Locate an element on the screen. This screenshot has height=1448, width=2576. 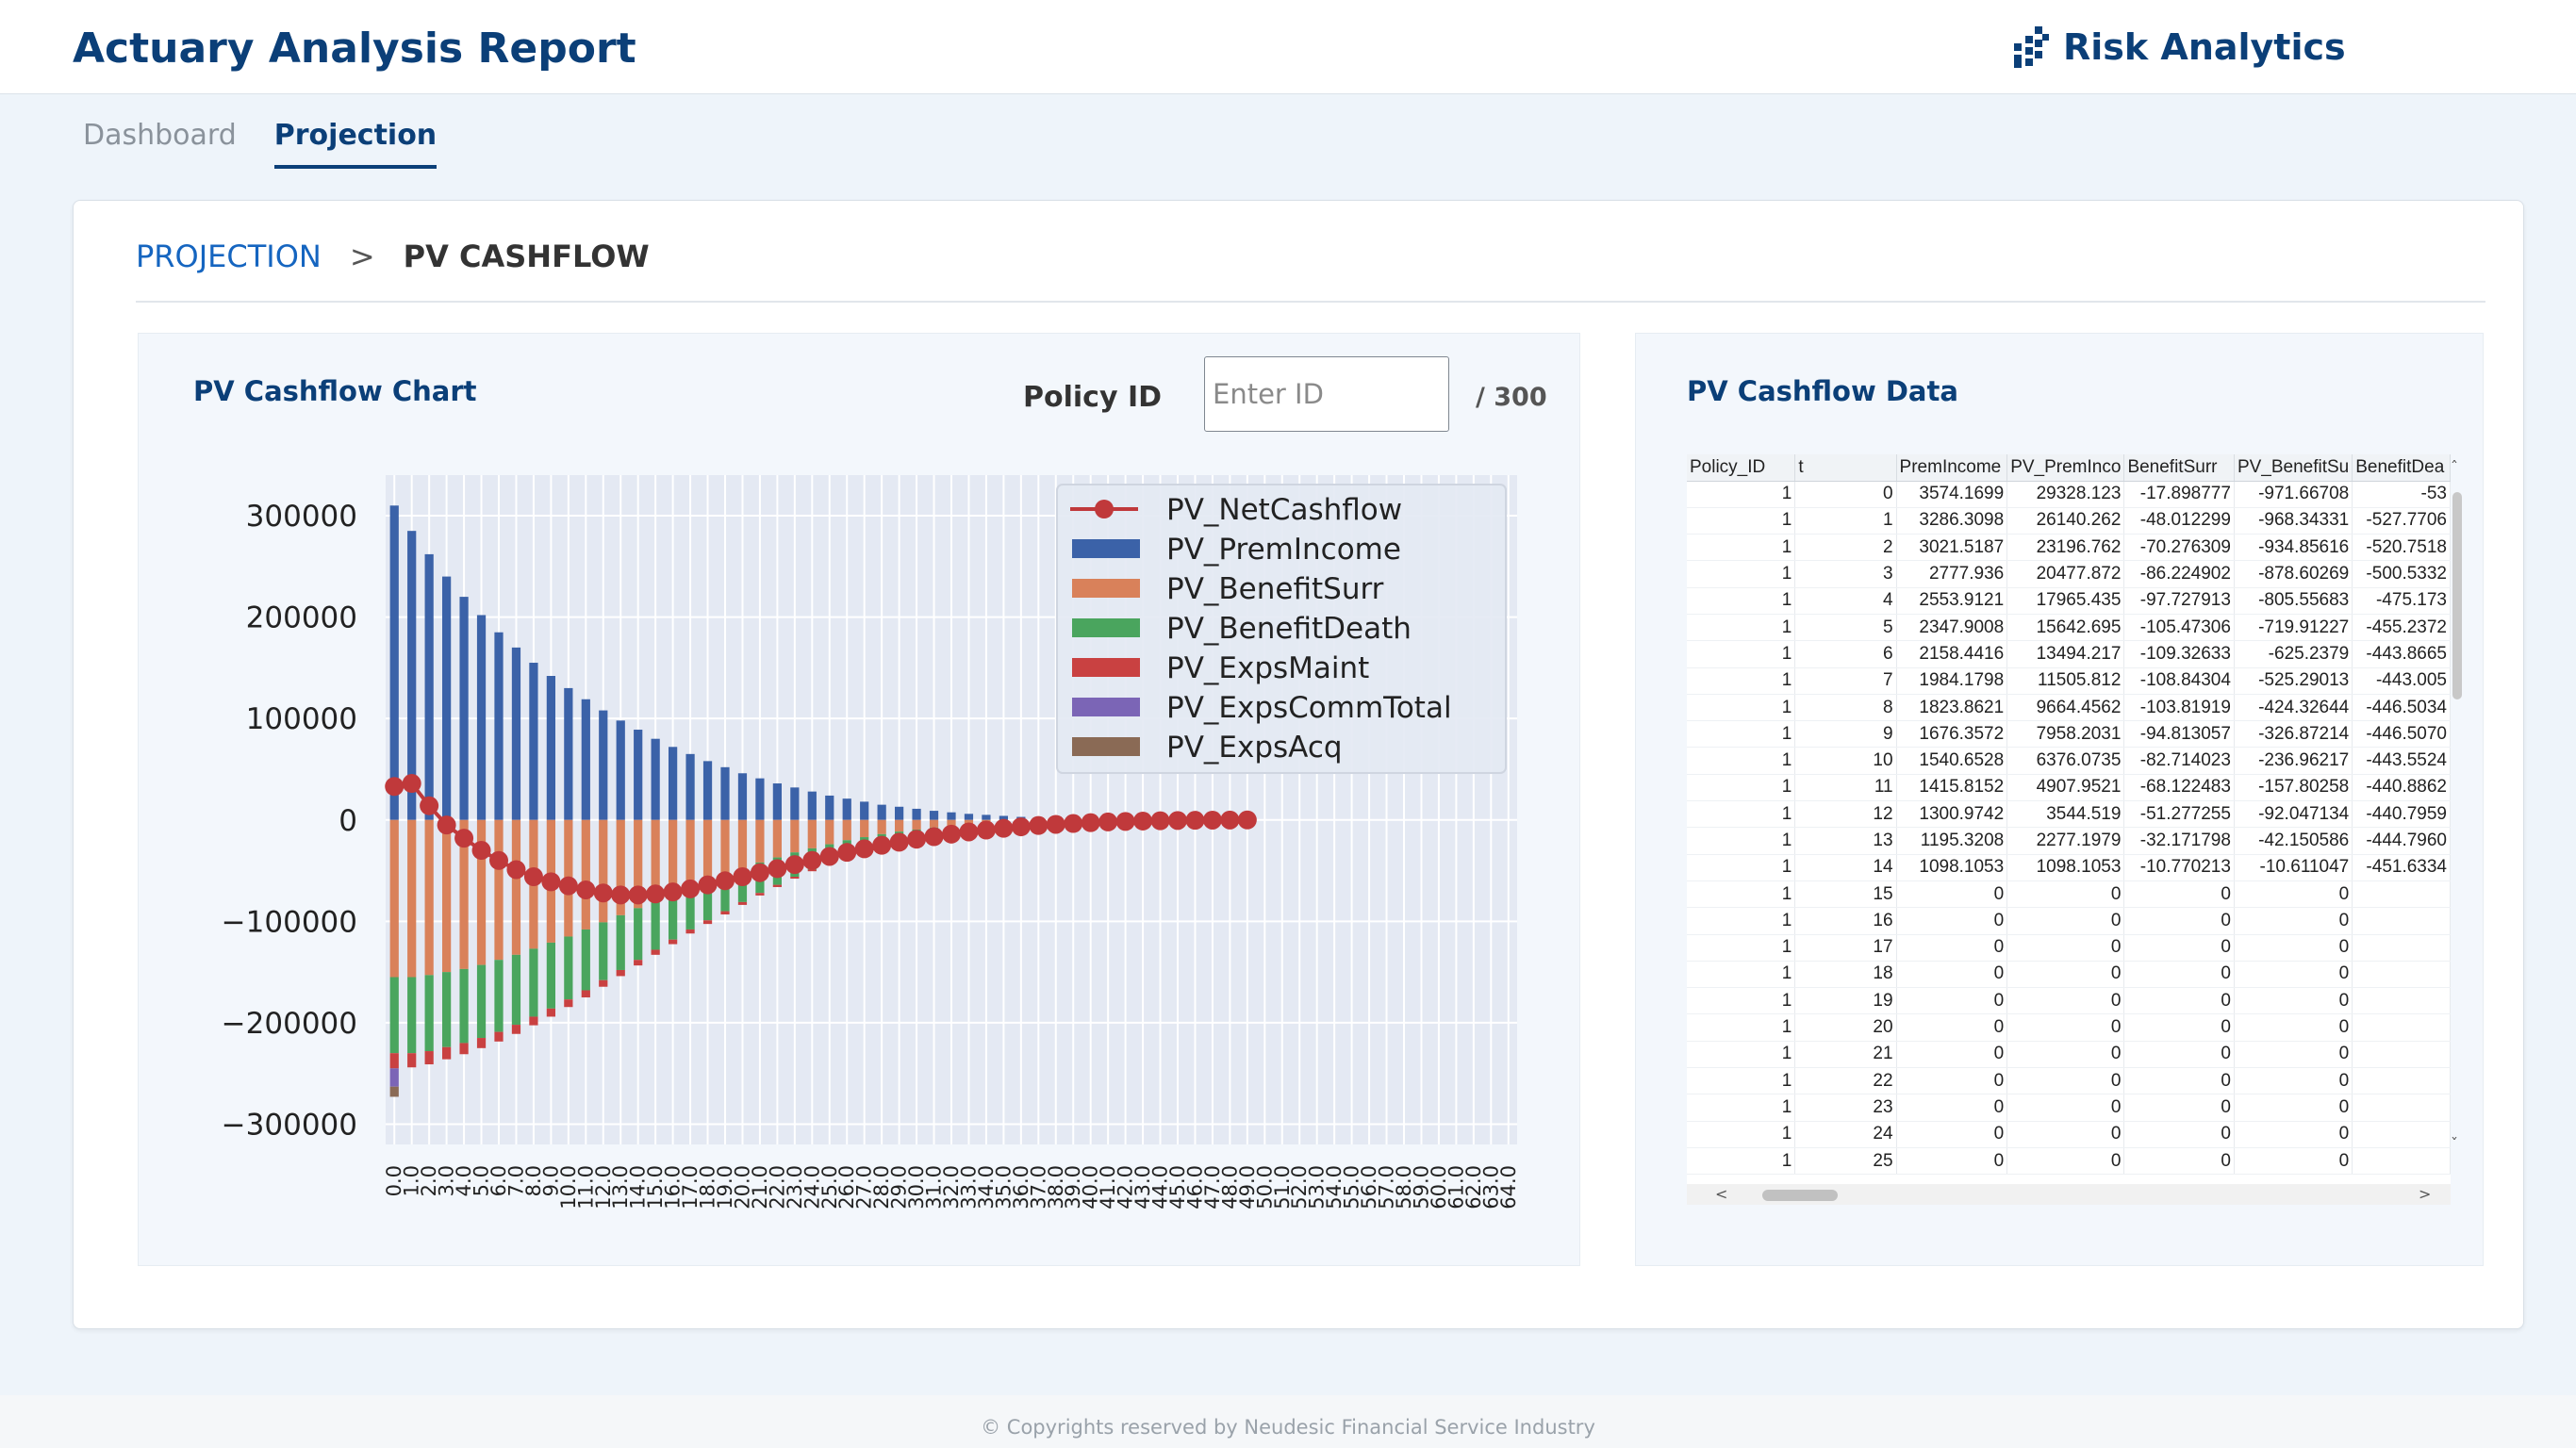
table-cell: 14 is located at coordinates (1845, 867).